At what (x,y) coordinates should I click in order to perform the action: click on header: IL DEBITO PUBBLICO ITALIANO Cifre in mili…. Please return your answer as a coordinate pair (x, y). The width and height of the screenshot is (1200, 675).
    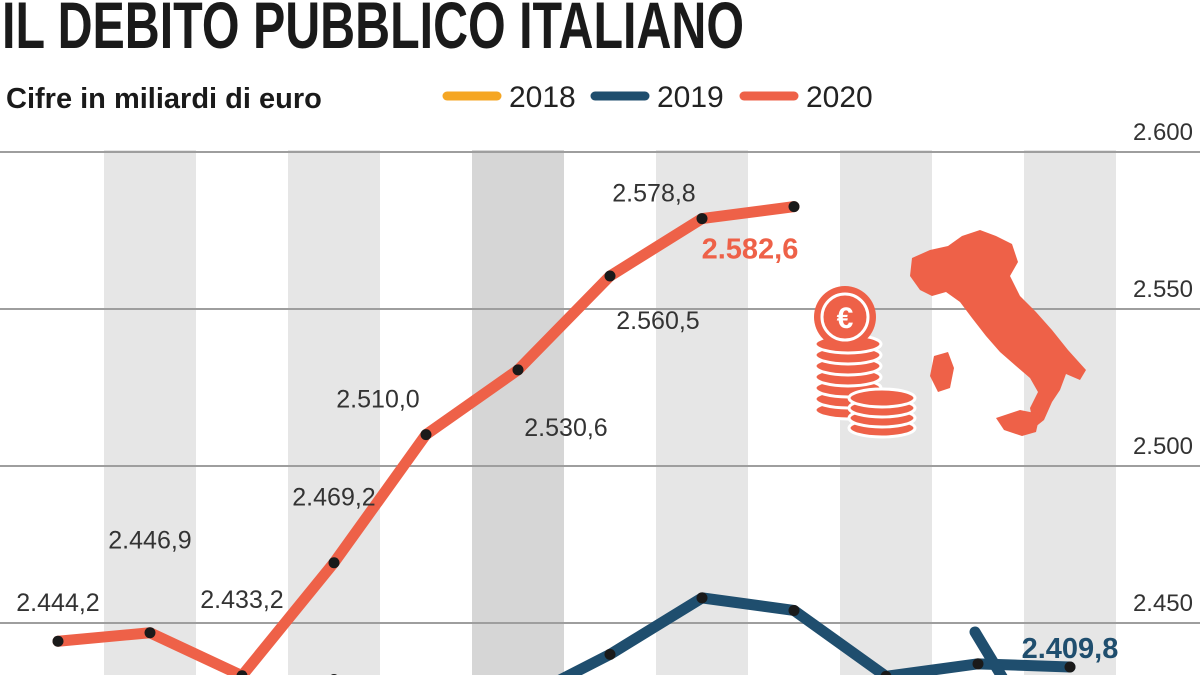
    Looking at the image, I should click on (373, 57).